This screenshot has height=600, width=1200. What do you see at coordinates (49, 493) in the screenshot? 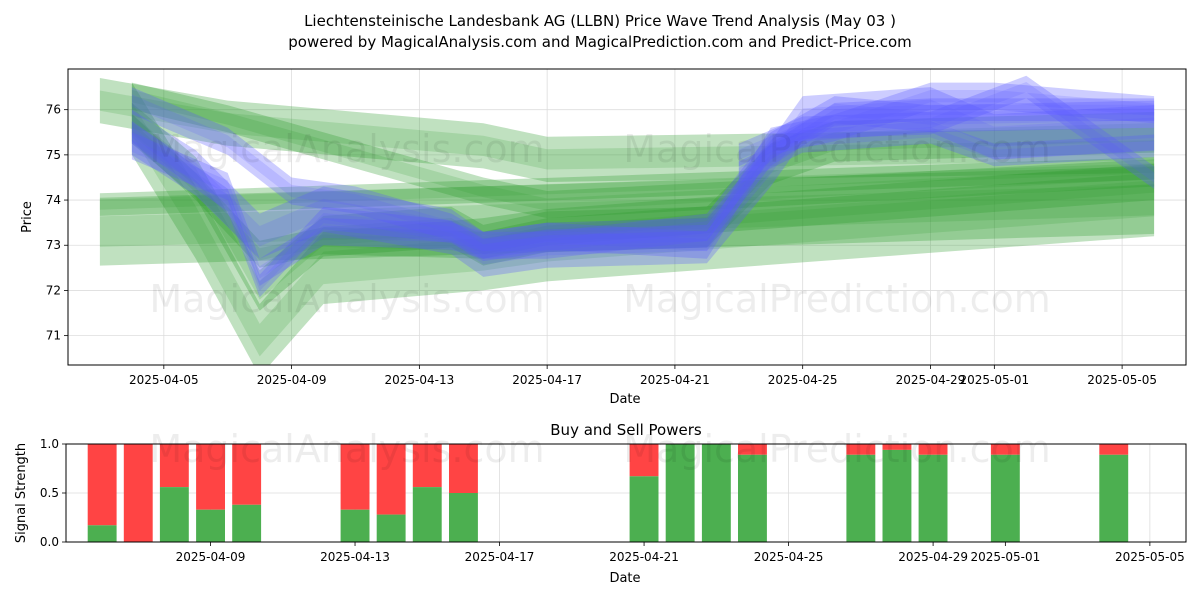
I see `signal-y-tick-label: 0.5` at bounding box center [49, 493].